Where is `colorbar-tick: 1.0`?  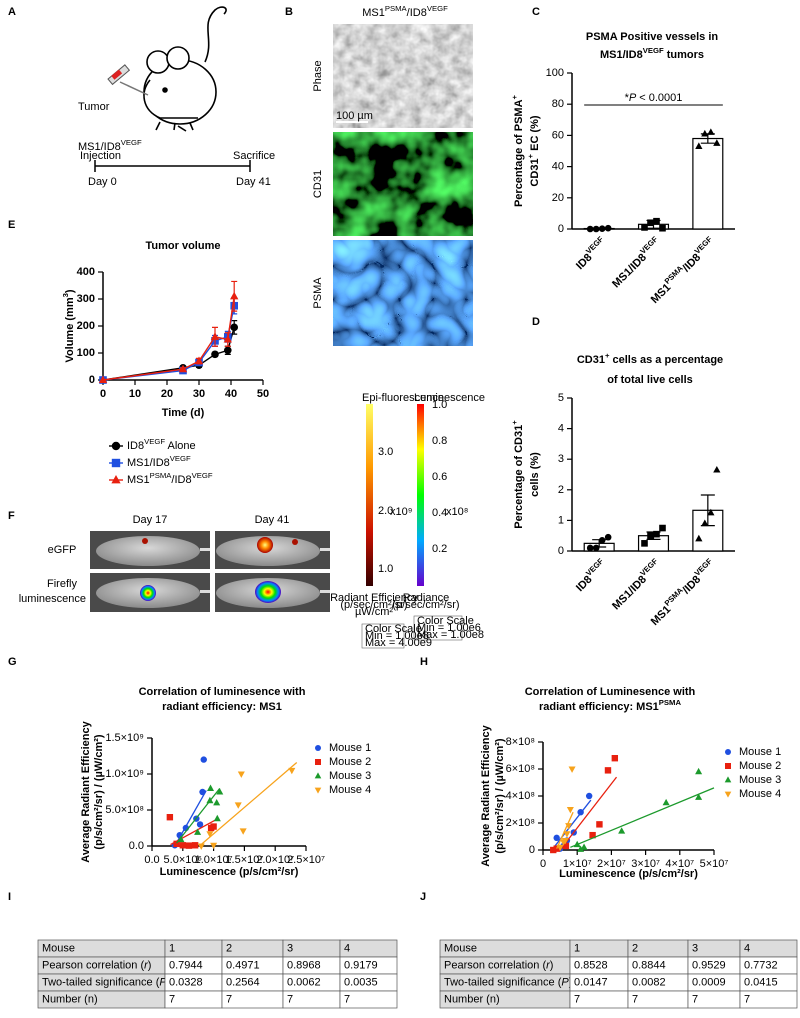
colorbar-tick: 1.0 is located at coordinates (385, 569).